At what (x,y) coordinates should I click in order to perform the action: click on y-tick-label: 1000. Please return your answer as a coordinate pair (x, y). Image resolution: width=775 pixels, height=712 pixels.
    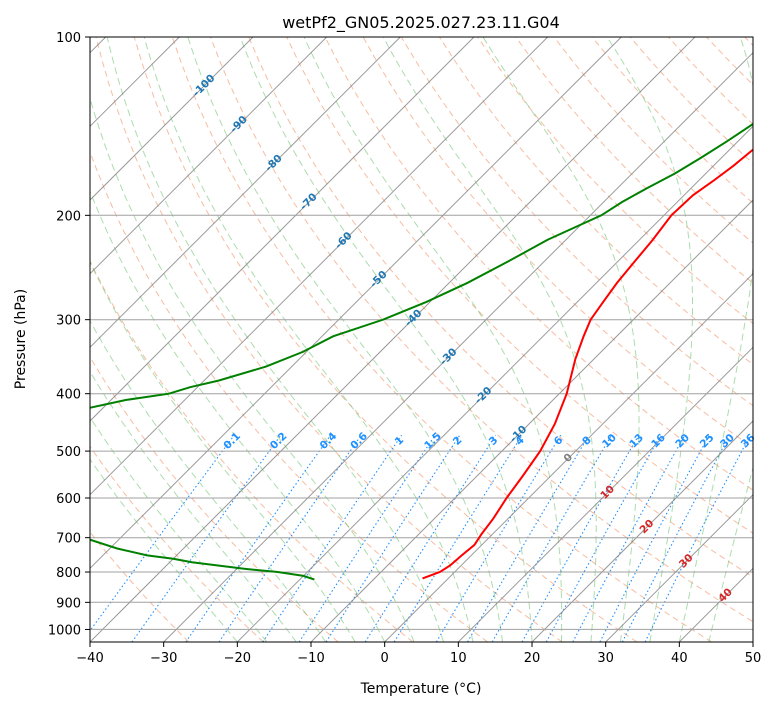
    Looking at the image, I should click on (64, 630).